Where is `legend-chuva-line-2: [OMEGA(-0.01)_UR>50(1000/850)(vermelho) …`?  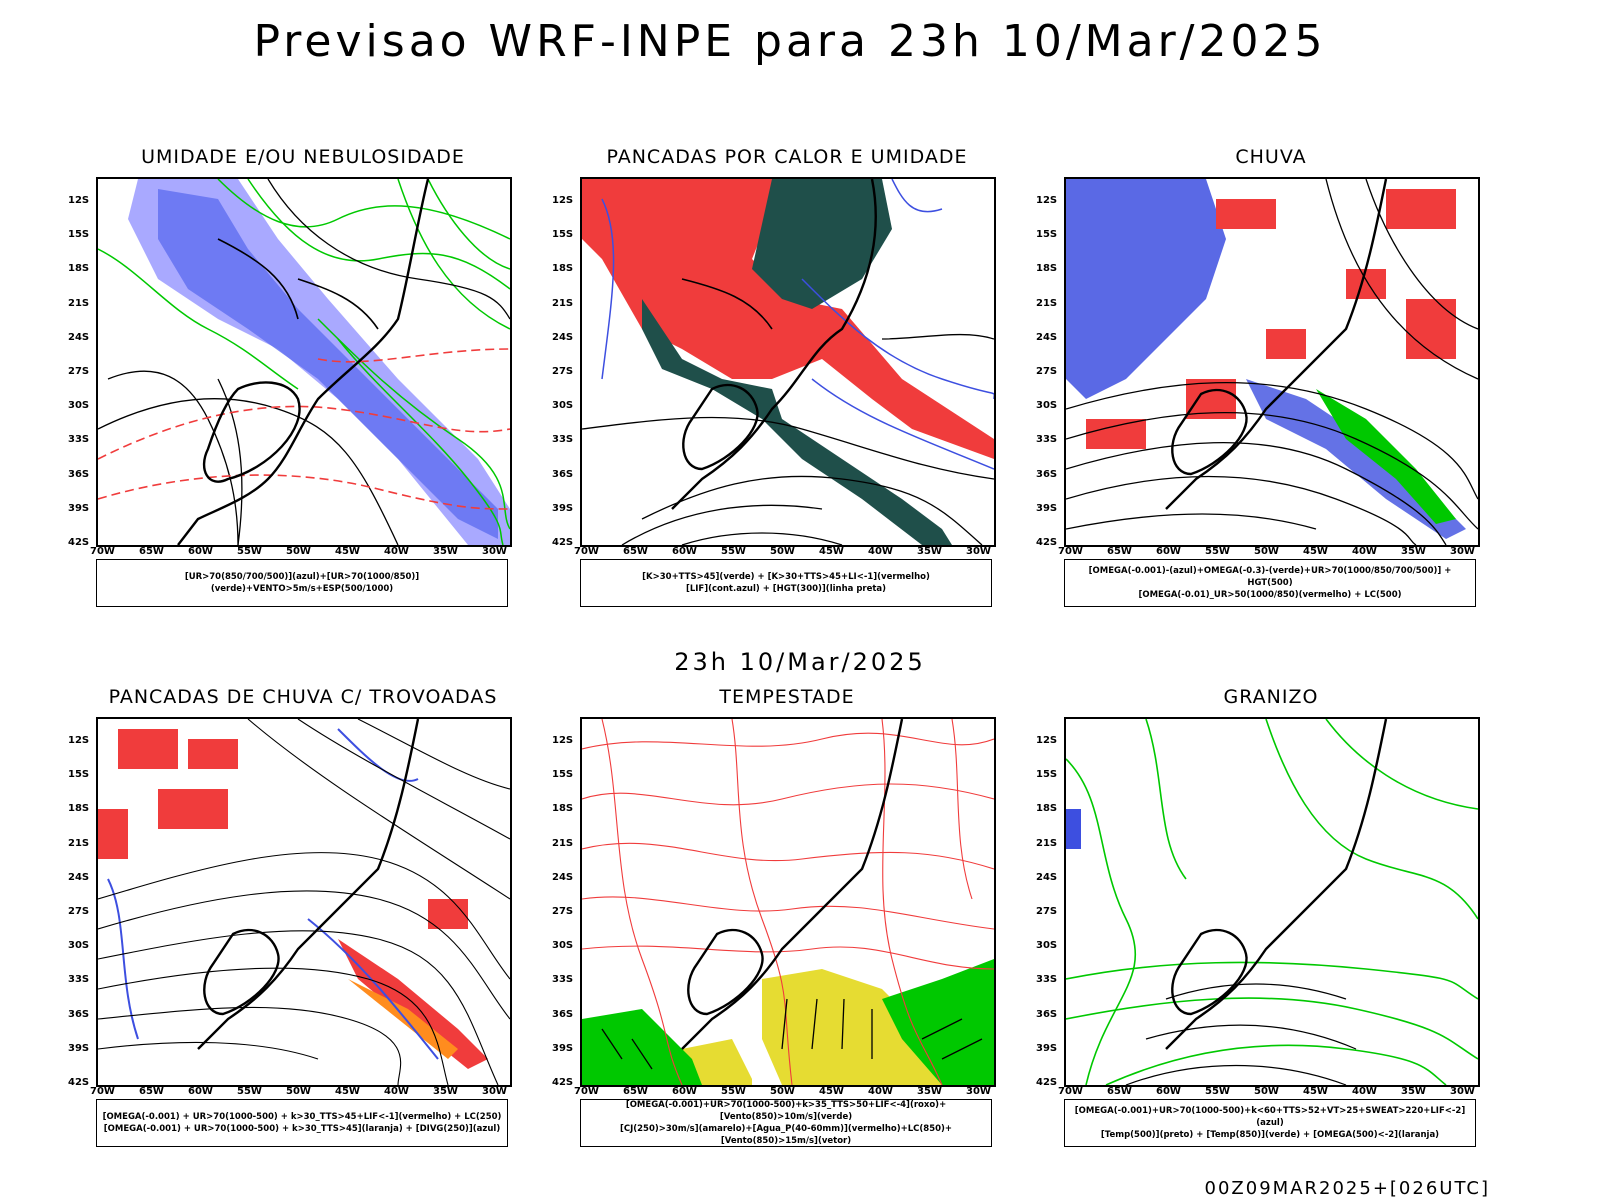 legend-chuva-line-2: [OMEGA(-0.01)_UR>50(1000/850)(vermelho) … is located at coordinates (1270, 595).